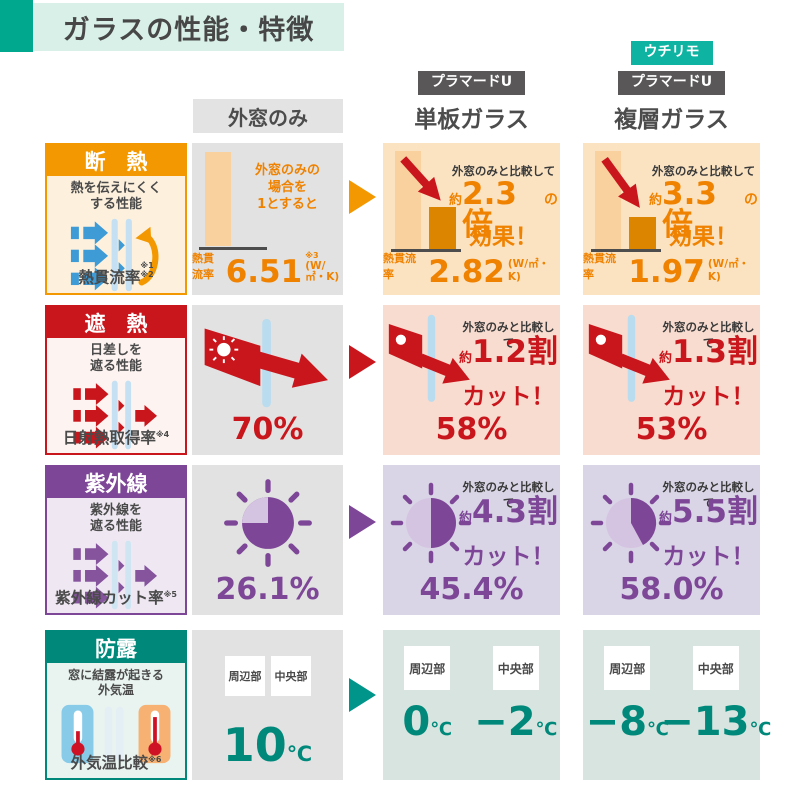 This screenshot has height=800, width=800. Describe the element at coordinates (671, 589) in the screenshot. I see `result-value: 58.0%` at that location.